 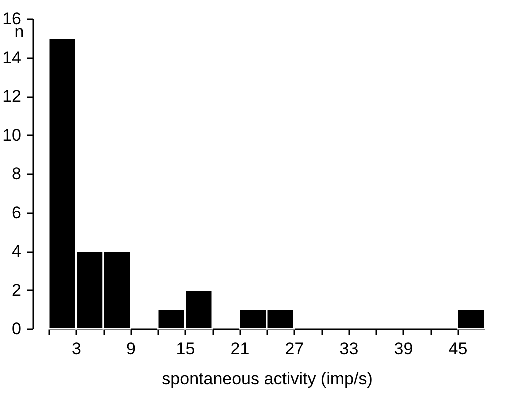 What do you see at coordinates (17, 290) in the screenshot?
I see `y-tick-label: 2` at bounding box center [17, 290].